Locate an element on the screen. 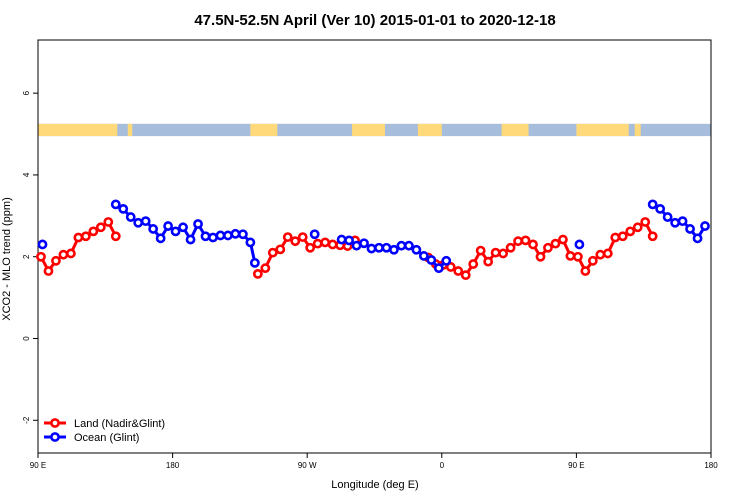  legend-item: Land (Nadir&Glint) is located at coordinates (104, 424).